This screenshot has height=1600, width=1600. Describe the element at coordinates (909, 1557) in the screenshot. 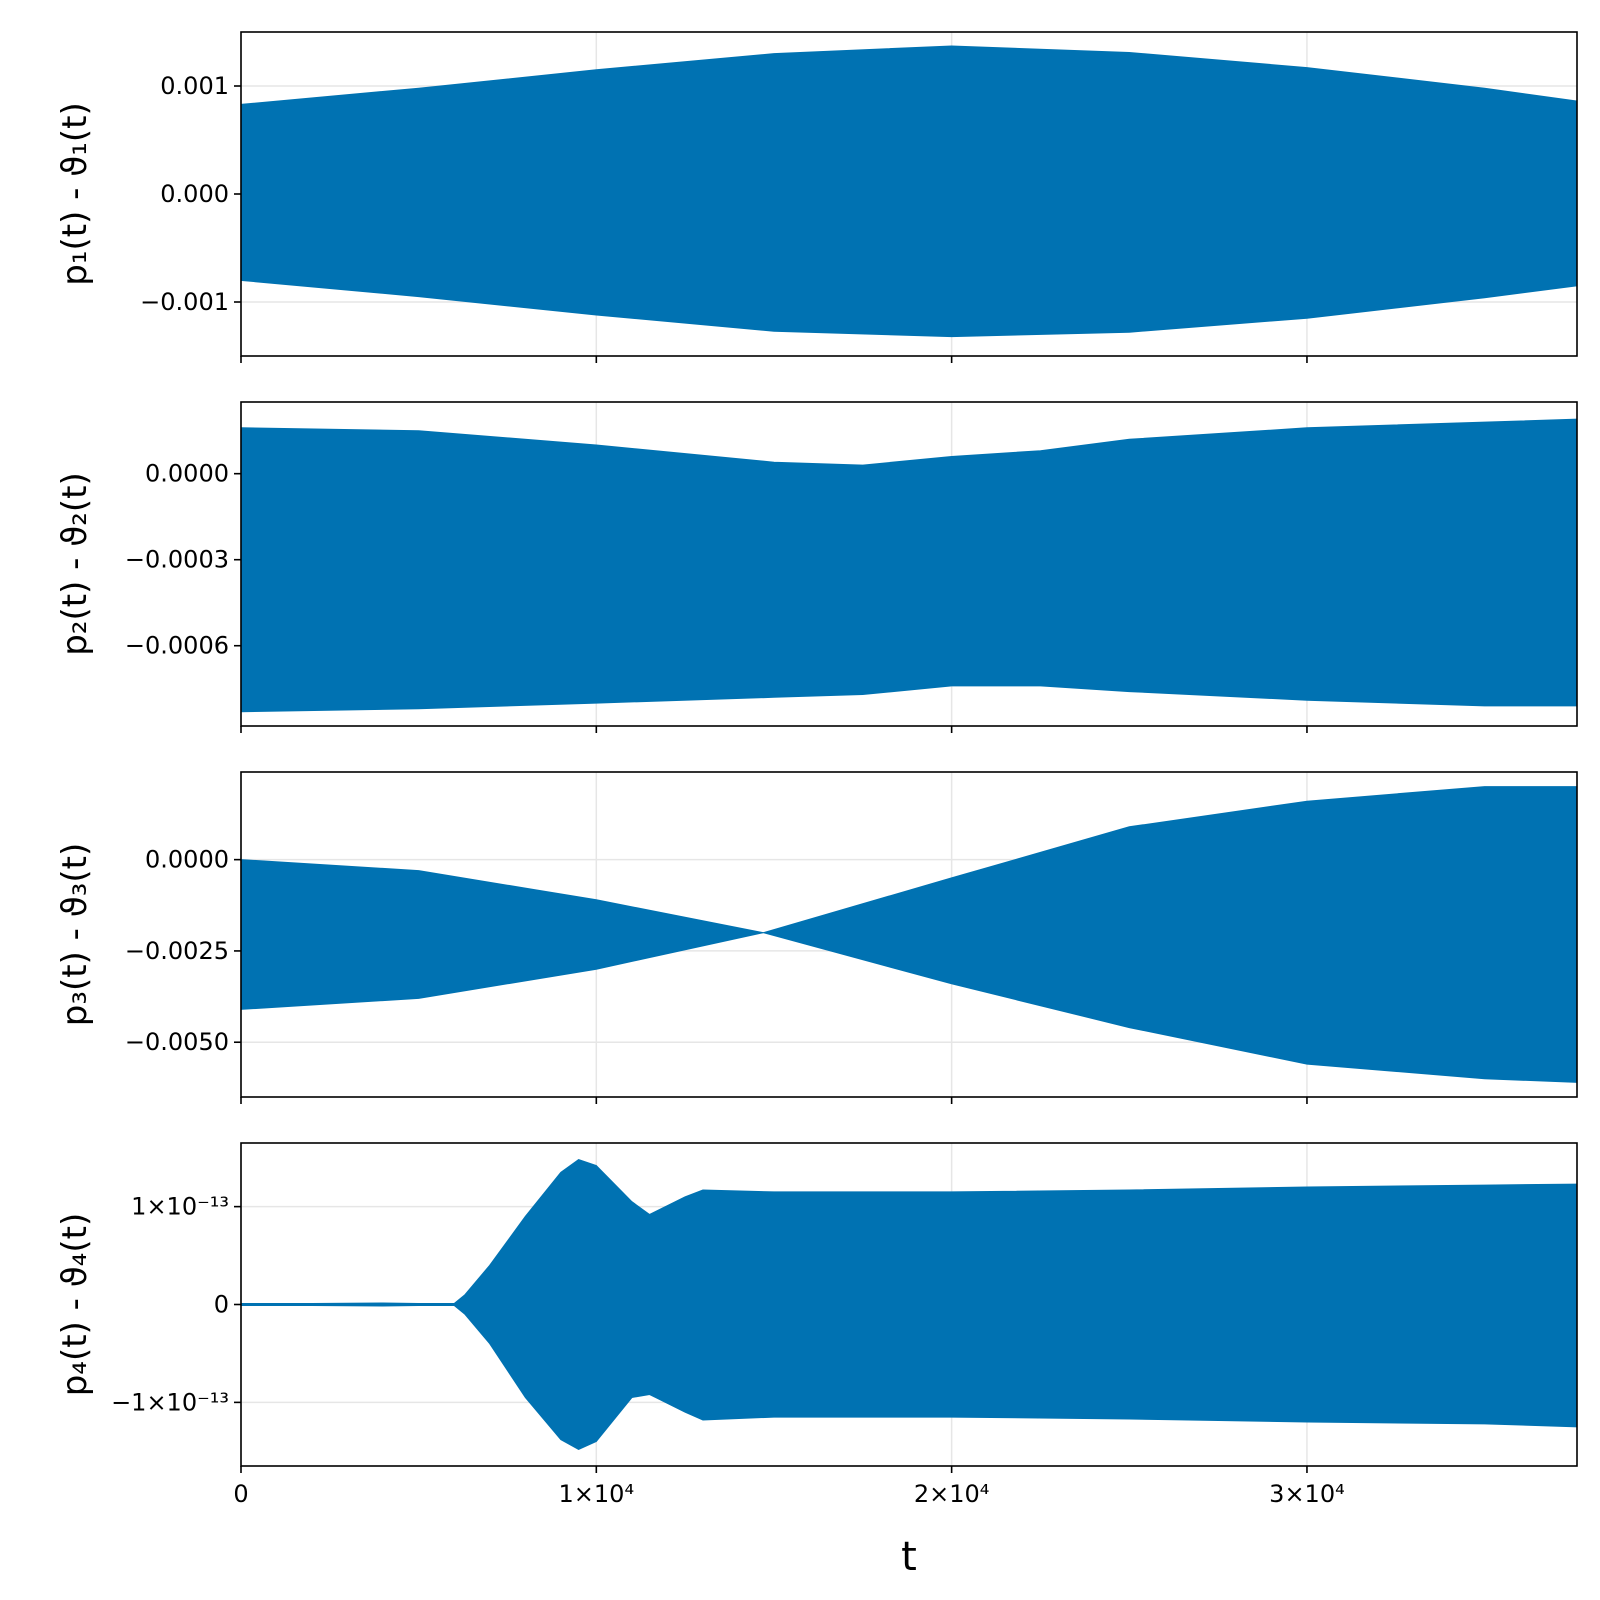

I see `x-axis-label: t` at that location.